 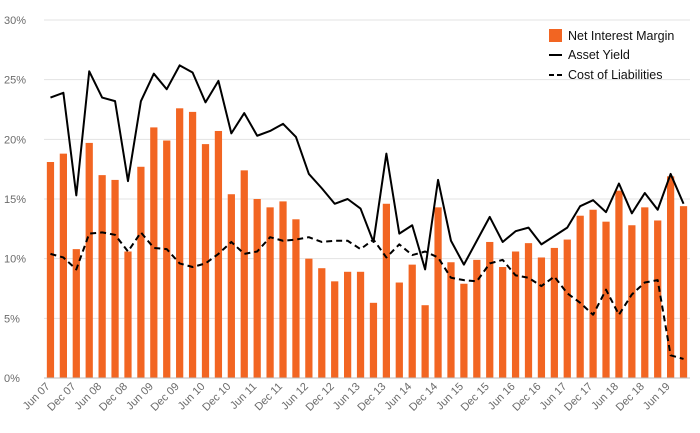 What do you see at coordinates (12, 319) in the screenshot?
I see `y-tick-label: 5%` at bounding box center [12, 319].